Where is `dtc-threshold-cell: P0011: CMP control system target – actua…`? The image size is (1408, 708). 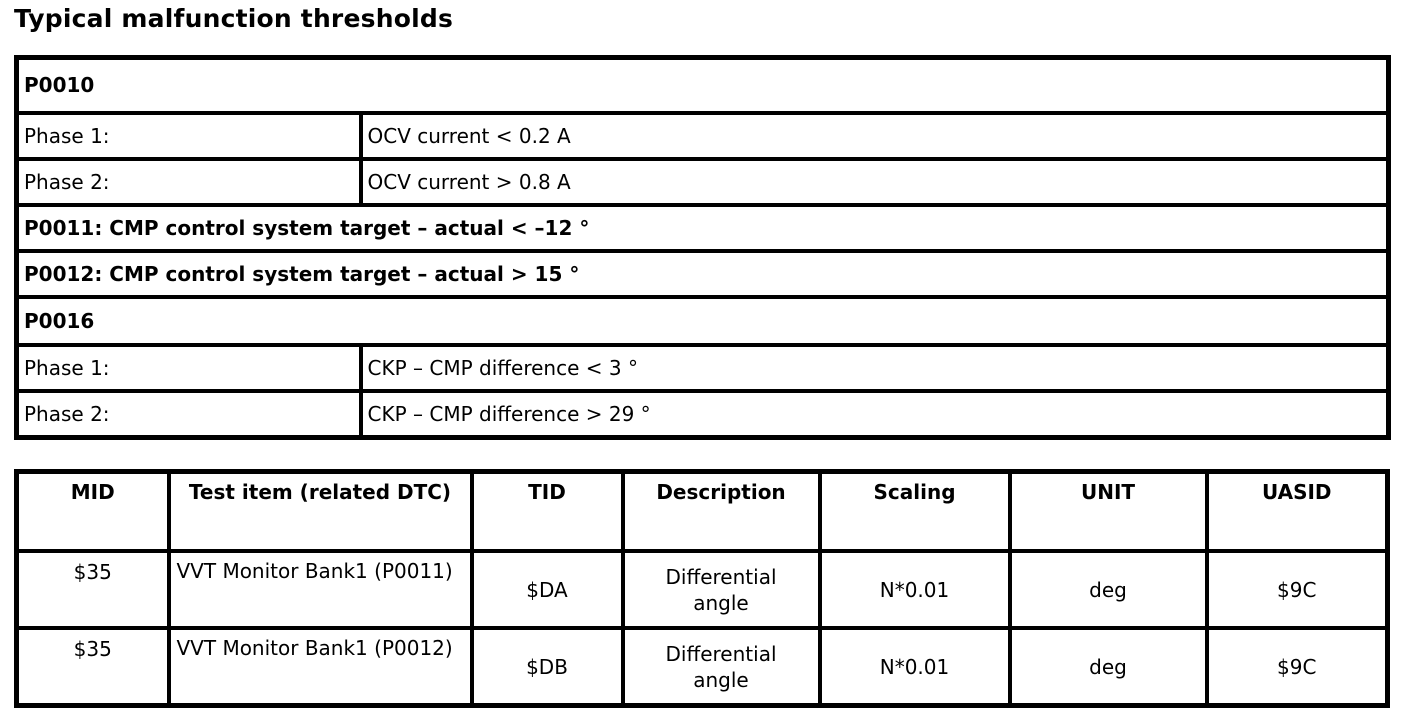 dtc-threshold-cell: P0011: CMP control system target – actua… is located at coordinates (702, 228).